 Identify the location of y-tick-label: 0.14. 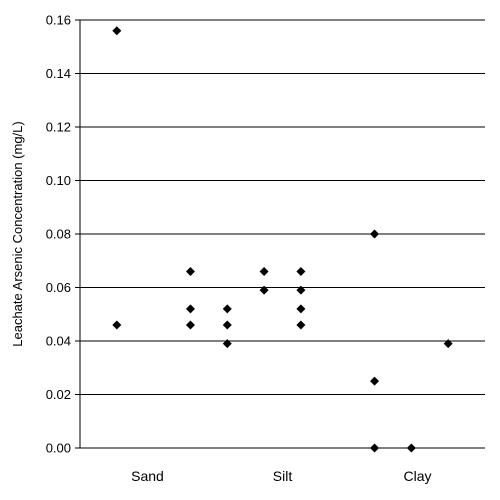
(58, 73).